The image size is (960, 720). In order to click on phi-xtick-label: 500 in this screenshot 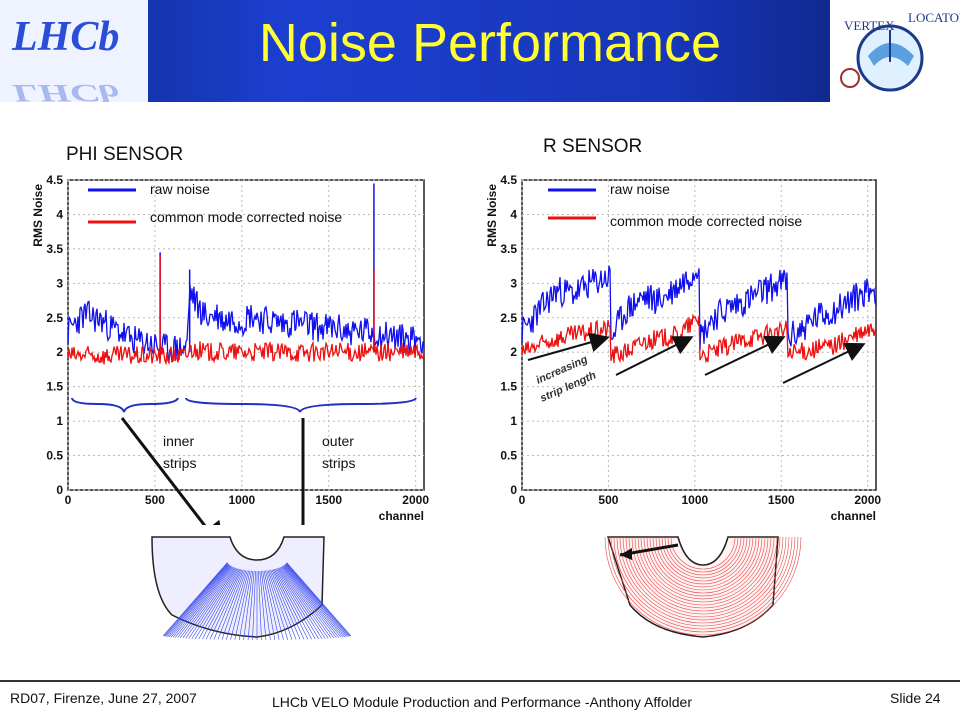, I will do `click(155, 500)`.